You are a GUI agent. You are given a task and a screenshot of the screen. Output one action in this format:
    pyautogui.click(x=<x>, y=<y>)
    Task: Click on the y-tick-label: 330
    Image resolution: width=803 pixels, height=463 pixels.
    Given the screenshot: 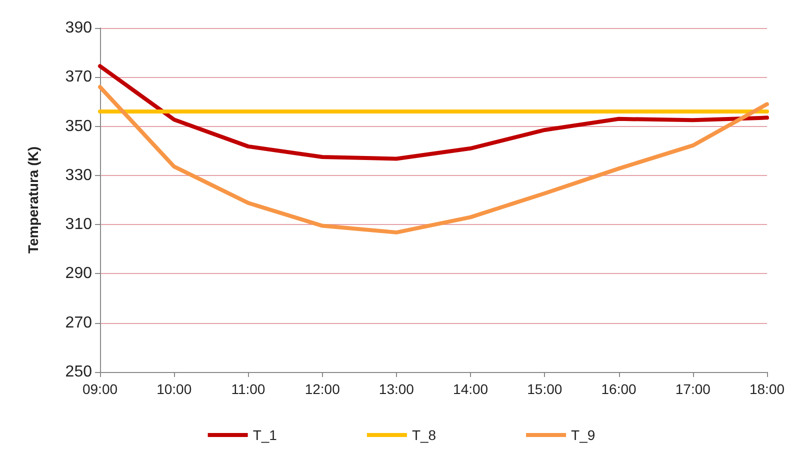 What is the action you would take?
    pyautogui.click(x=78, y=175)
    